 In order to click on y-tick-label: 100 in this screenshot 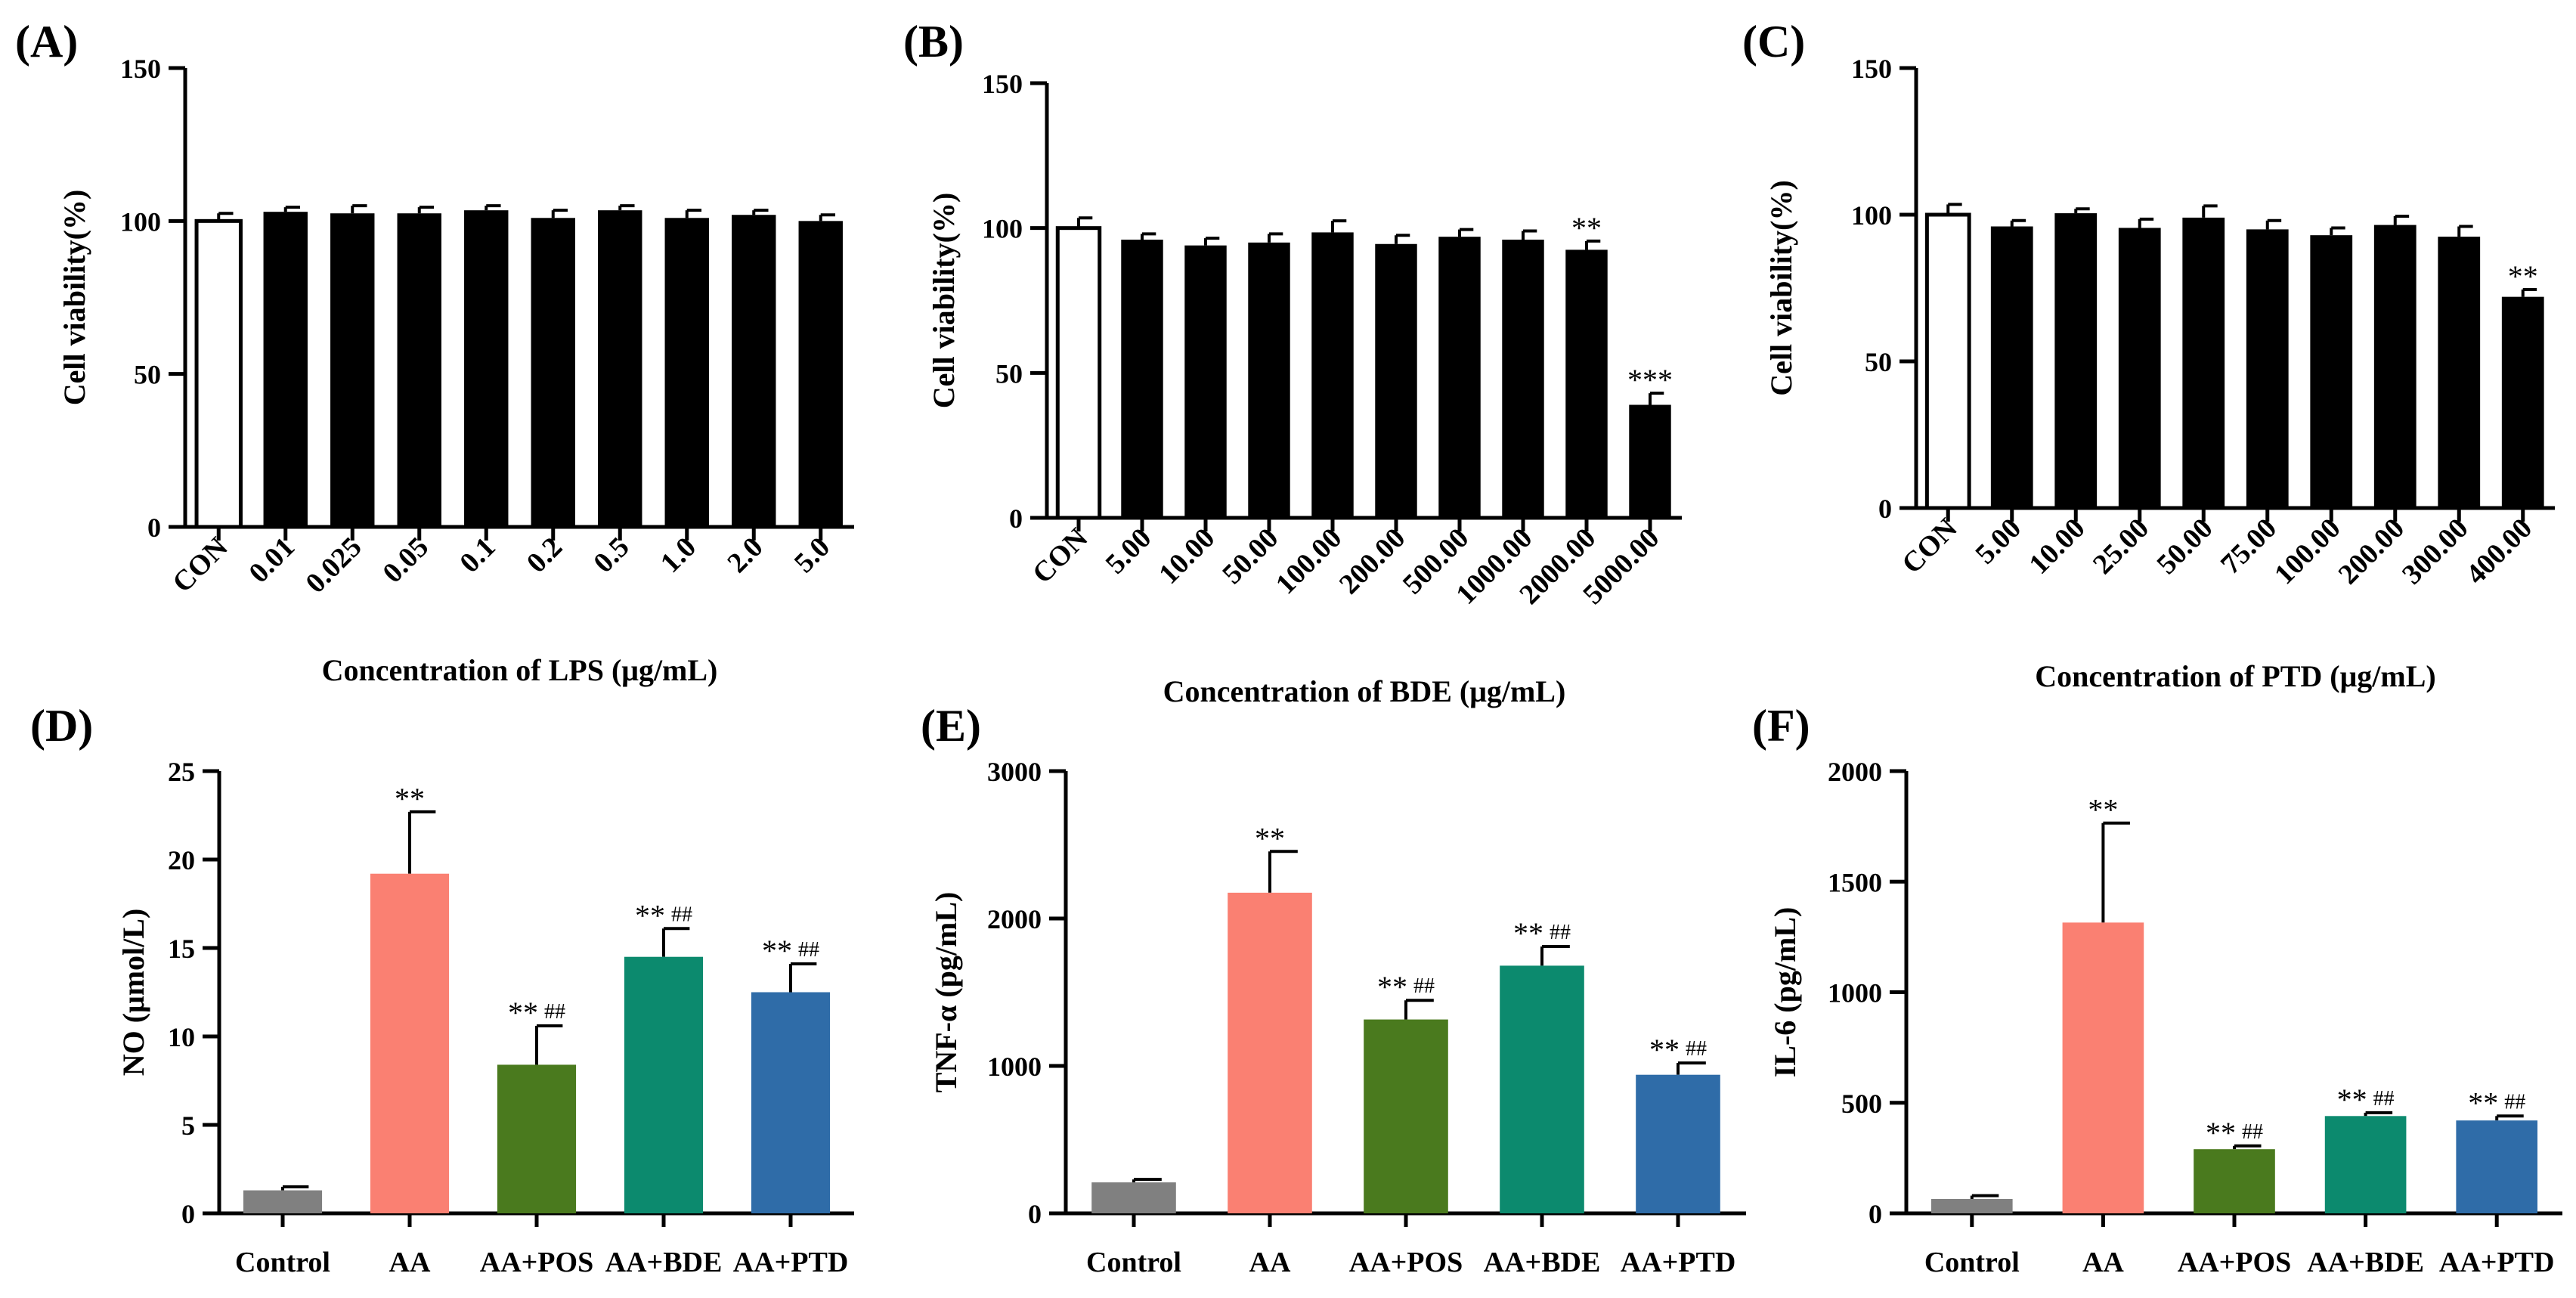, I will do `click(140, 221)`.